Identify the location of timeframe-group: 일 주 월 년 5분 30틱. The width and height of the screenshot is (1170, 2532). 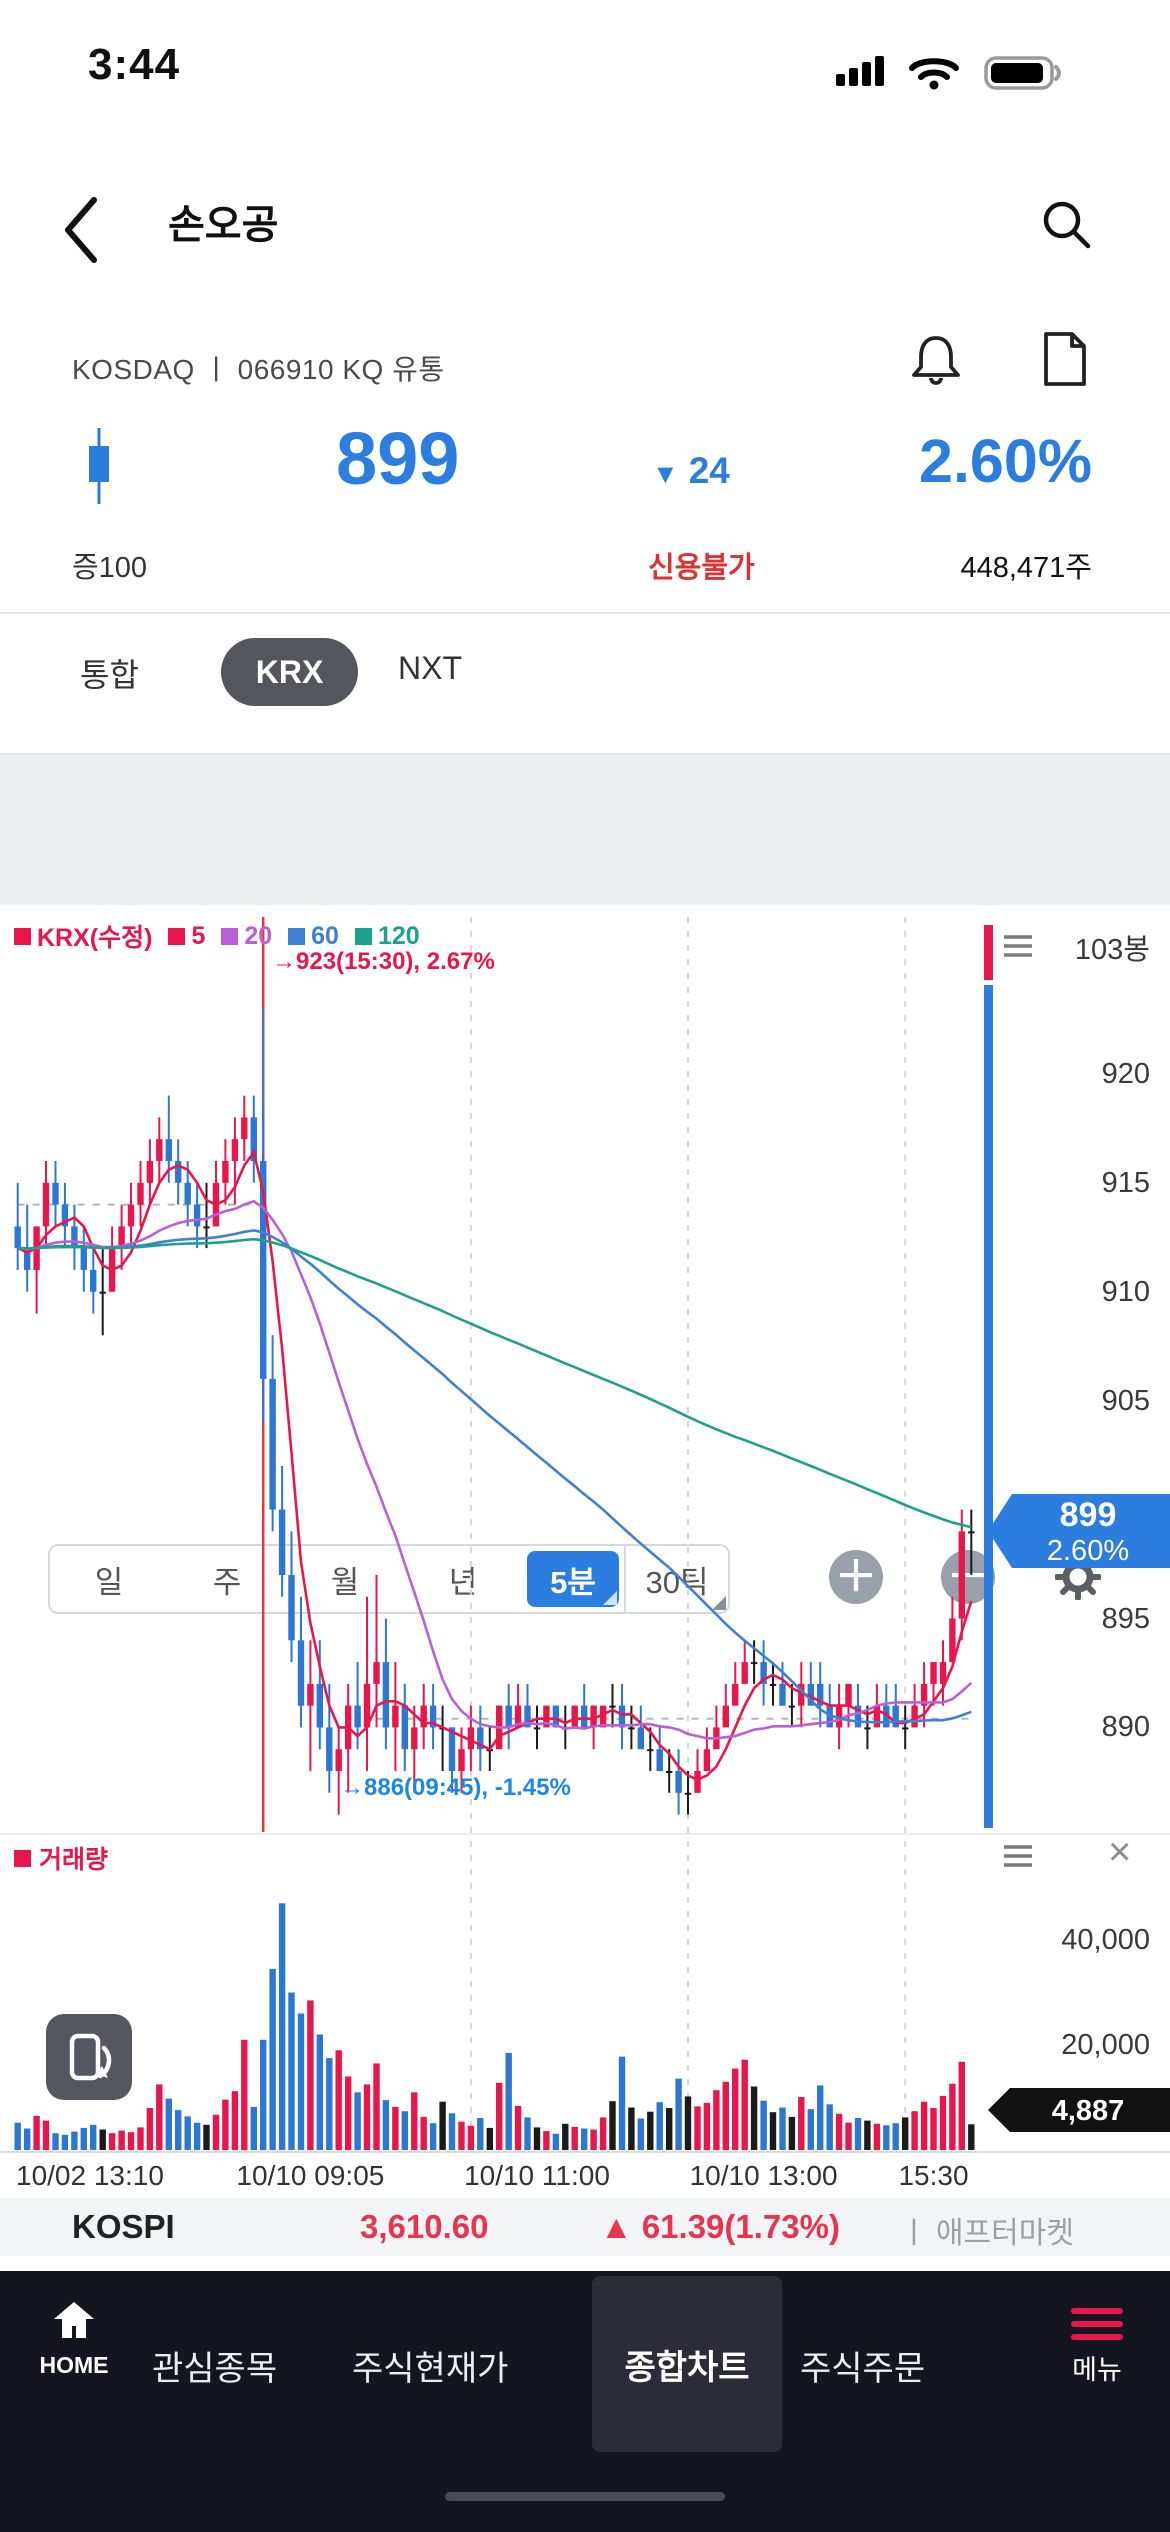
(389, 1579).